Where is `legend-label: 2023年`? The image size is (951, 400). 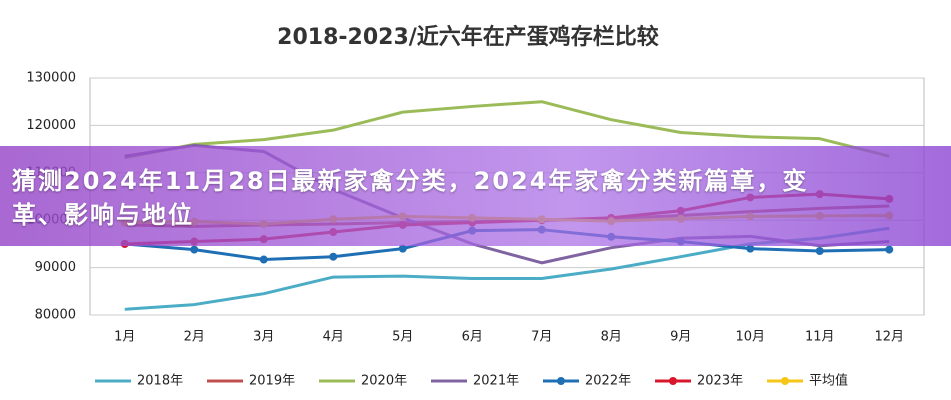 legend-label: 2023年 is located at coordinates (720, 381).